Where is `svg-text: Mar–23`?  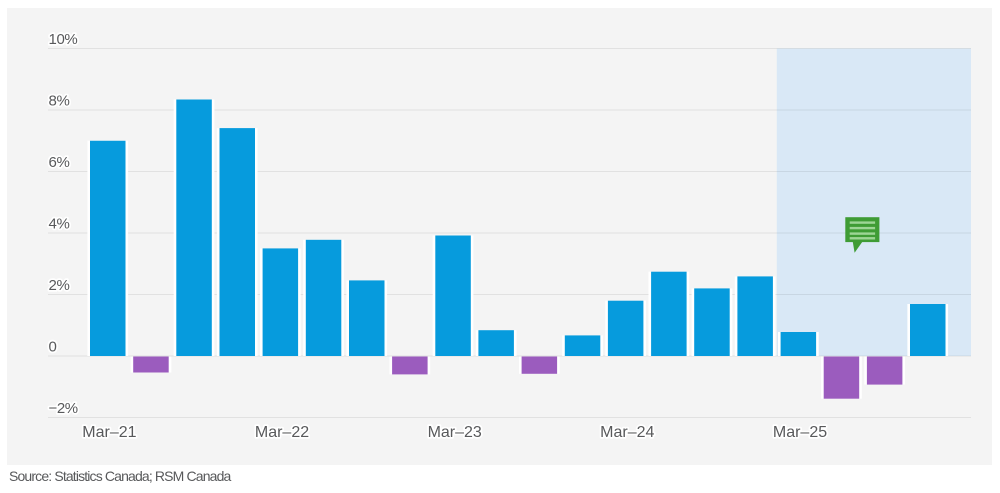
svg-text: Mar–23 is located at coordinates (455, 432).